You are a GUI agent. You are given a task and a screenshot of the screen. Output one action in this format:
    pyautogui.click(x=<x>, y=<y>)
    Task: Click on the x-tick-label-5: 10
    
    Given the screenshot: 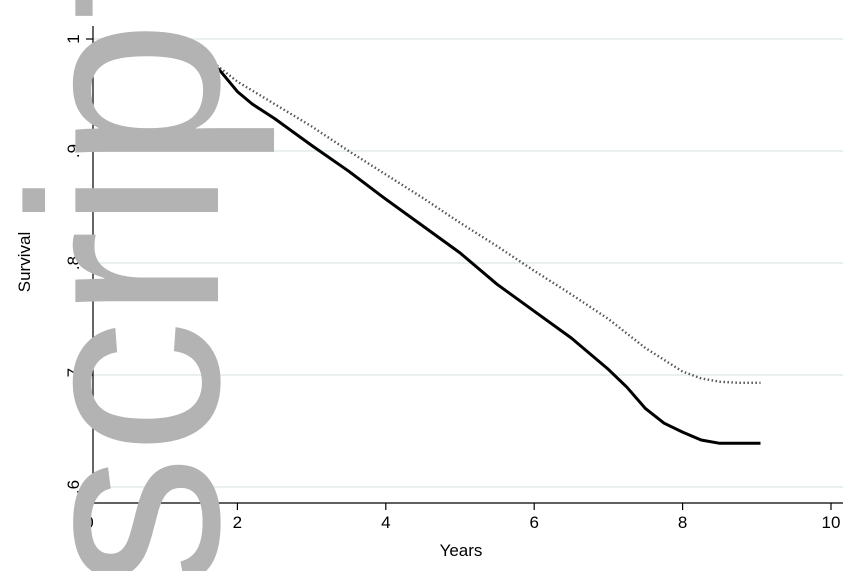 What is the action you would take?
    pyautogui.click(x=831, y=522)
    